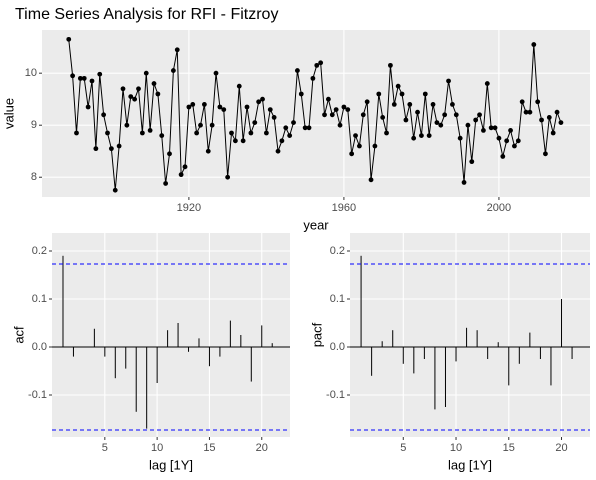 Image resolution: width=596 pixels, height=480 pixels. What do you see at coordinates (316, 224) in the screenshot?
I see `x-axis-label: year` at bounding box center [316, 224].